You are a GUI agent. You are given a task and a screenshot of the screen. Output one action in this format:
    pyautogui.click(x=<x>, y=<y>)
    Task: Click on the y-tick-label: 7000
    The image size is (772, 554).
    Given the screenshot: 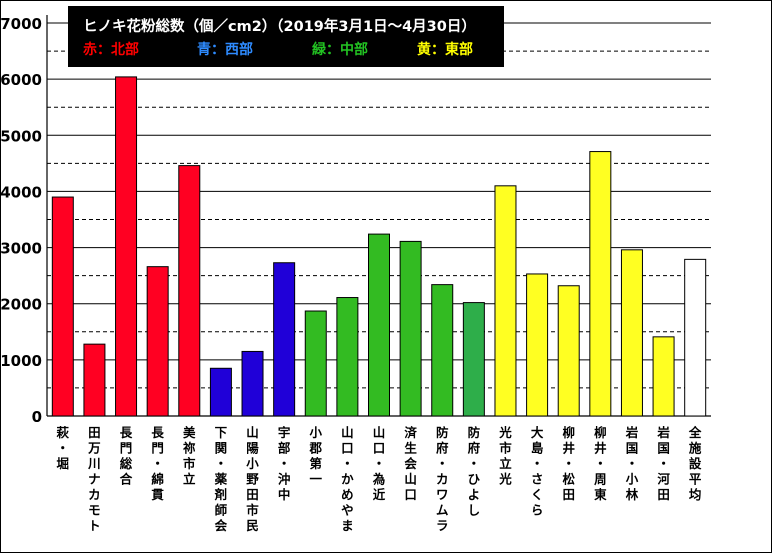 What is the action you would take?
    pyautogui.click(x=21, y=24)
    